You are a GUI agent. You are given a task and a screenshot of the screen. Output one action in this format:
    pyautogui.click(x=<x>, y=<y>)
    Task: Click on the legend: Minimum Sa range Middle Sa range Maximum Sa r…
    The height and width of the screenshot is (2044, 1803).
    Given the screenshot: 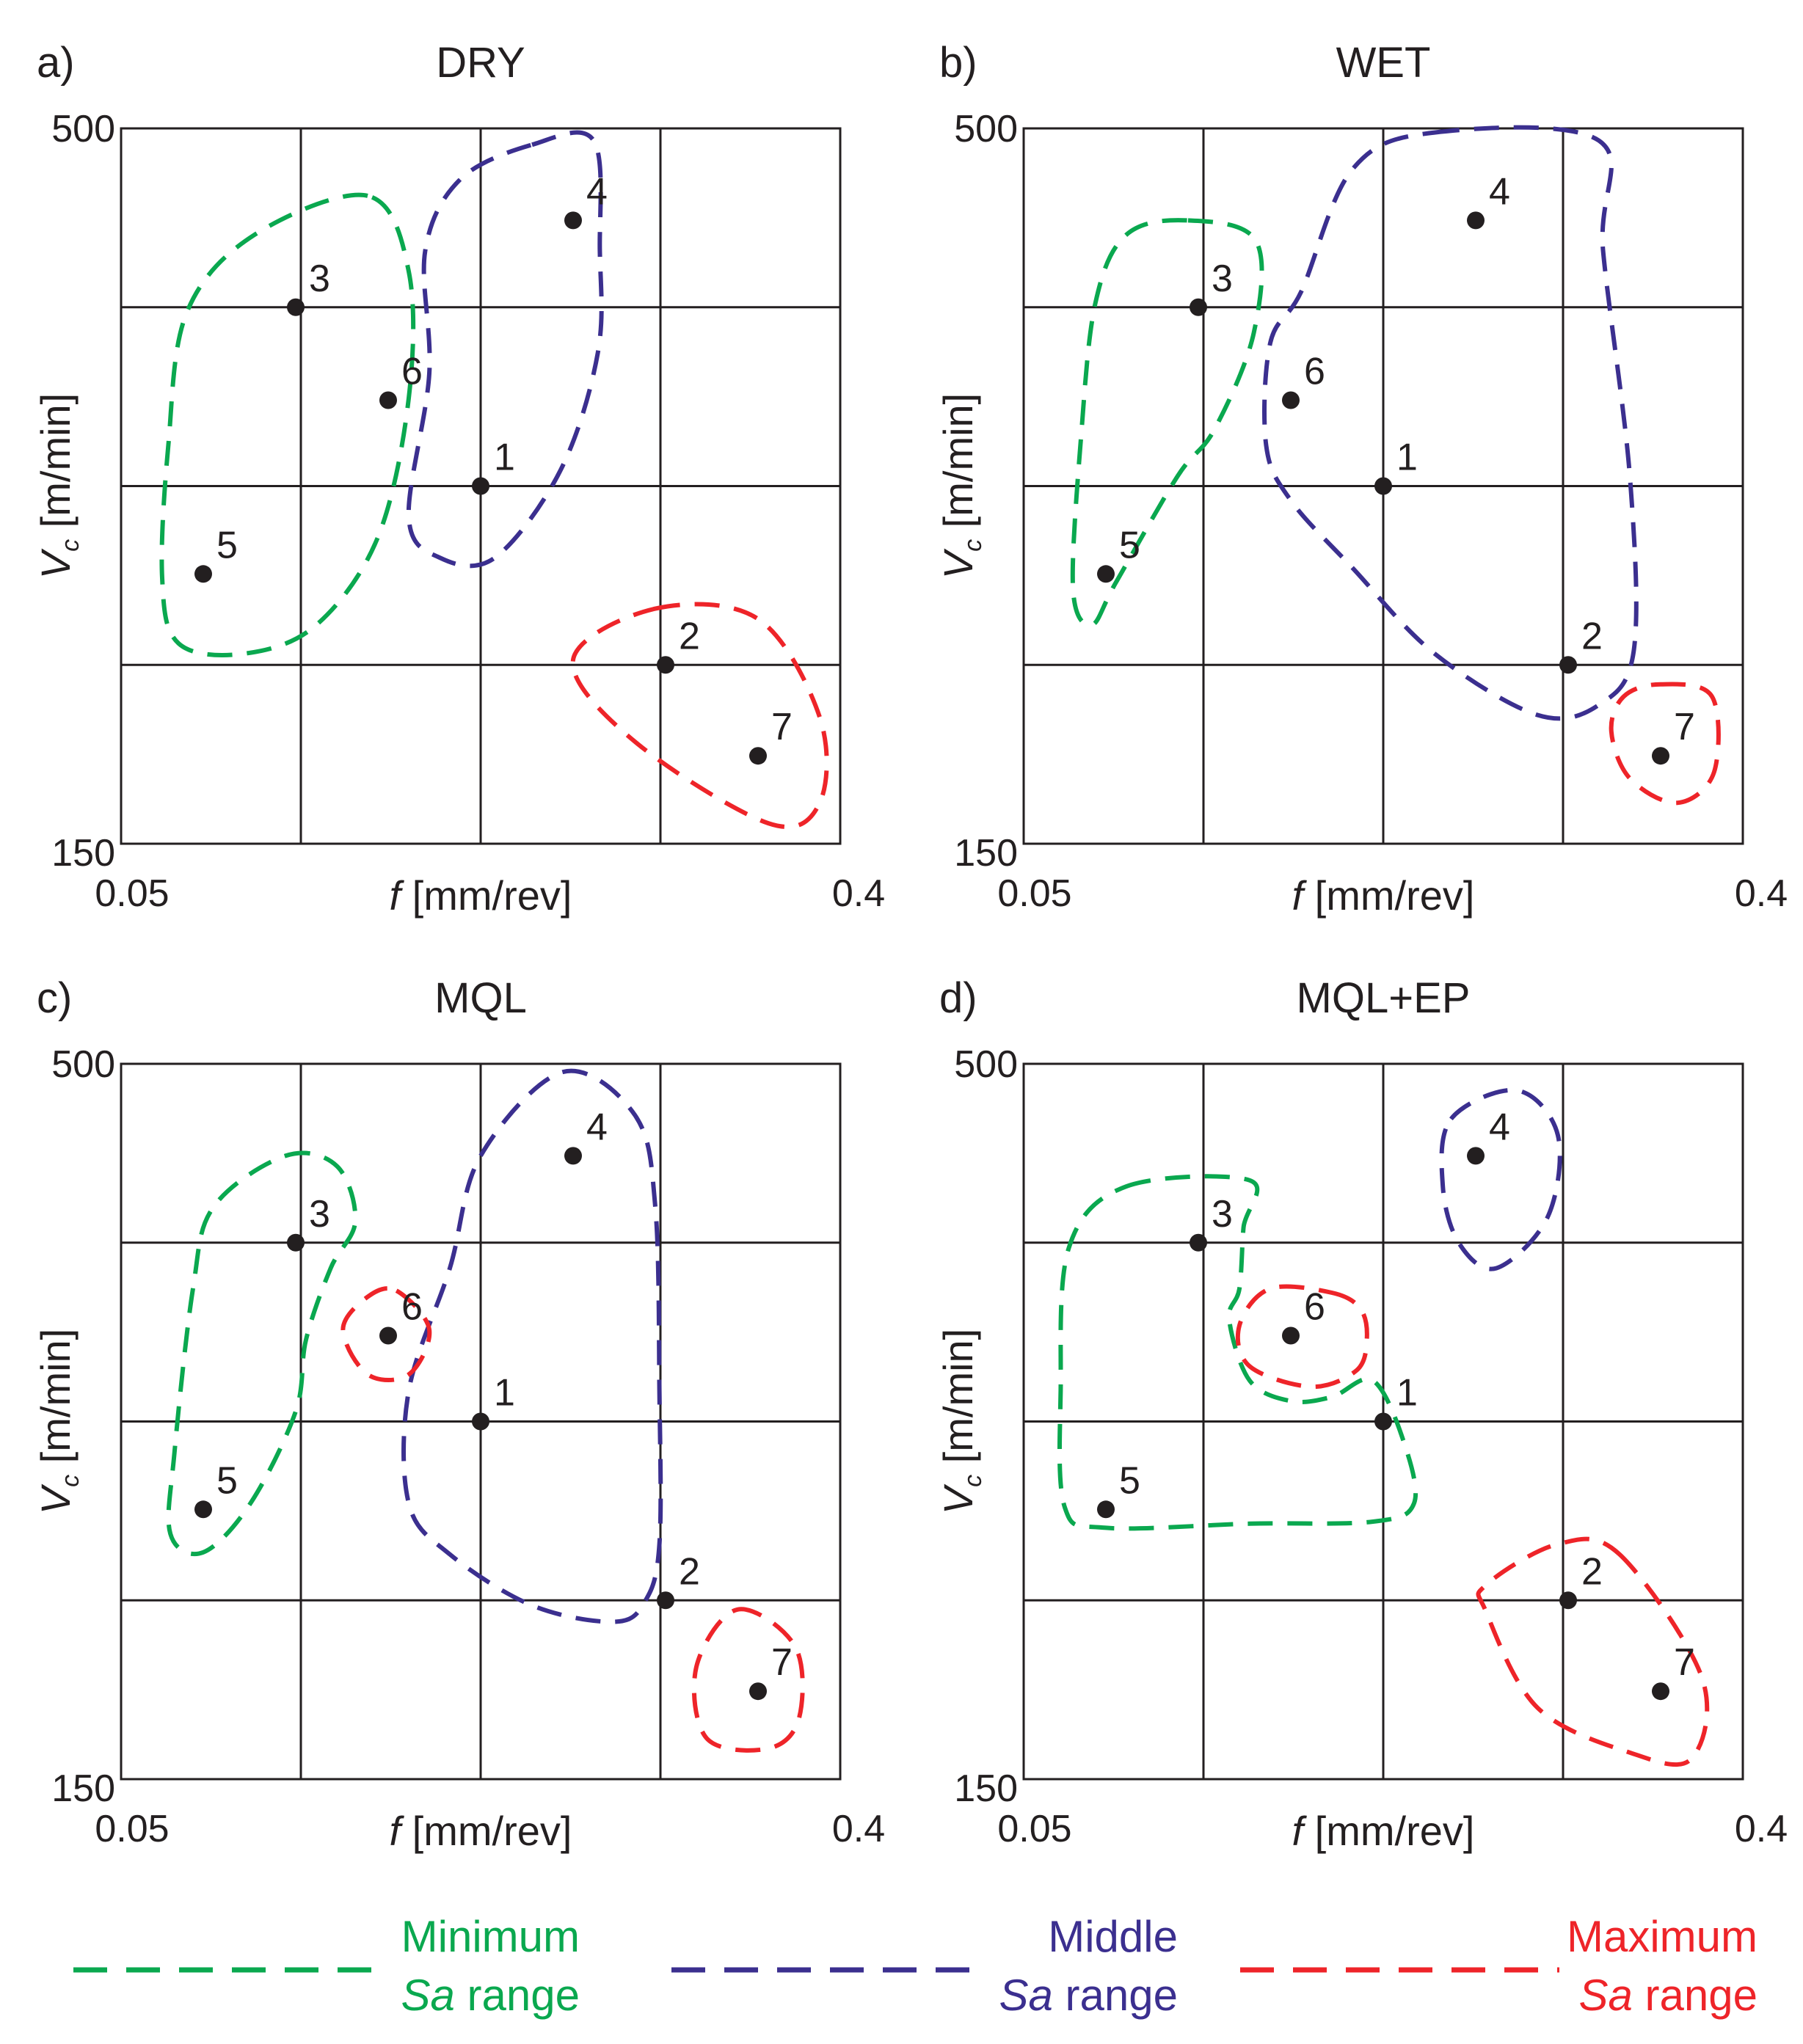 What is the action you would take?
    pyautogui.click(x=915, y=1966)
    